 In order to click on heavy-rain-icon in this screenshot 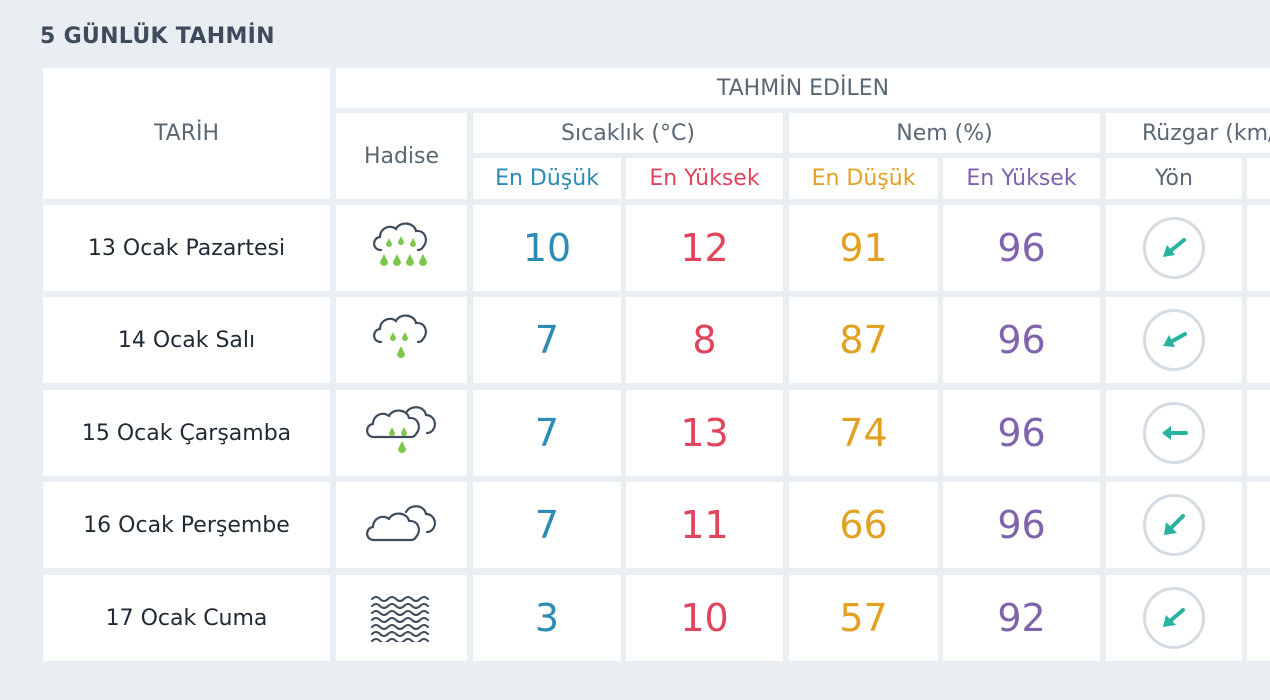, I will do `click(399, 244)`.